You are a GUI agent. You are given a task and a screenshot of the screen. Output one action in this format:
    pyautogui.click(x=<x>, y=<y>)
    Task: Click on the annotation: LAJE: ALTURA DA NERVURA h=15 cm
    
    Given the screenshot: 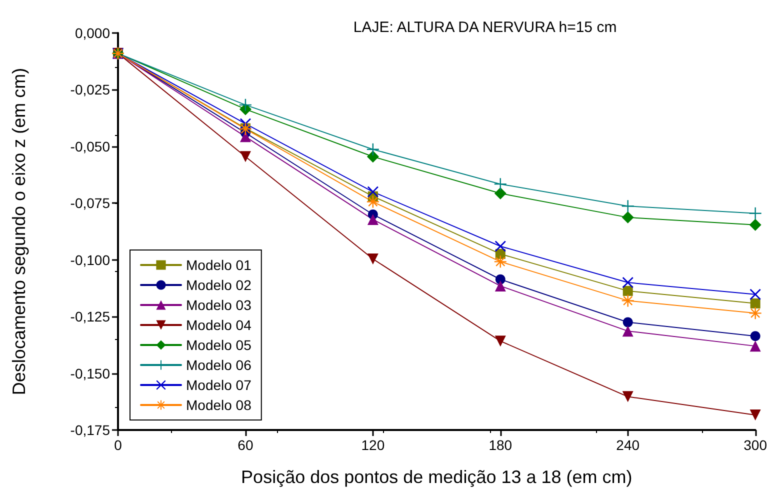 What is the action you would take?
    pyautogui.click(x=485, y=27)
    